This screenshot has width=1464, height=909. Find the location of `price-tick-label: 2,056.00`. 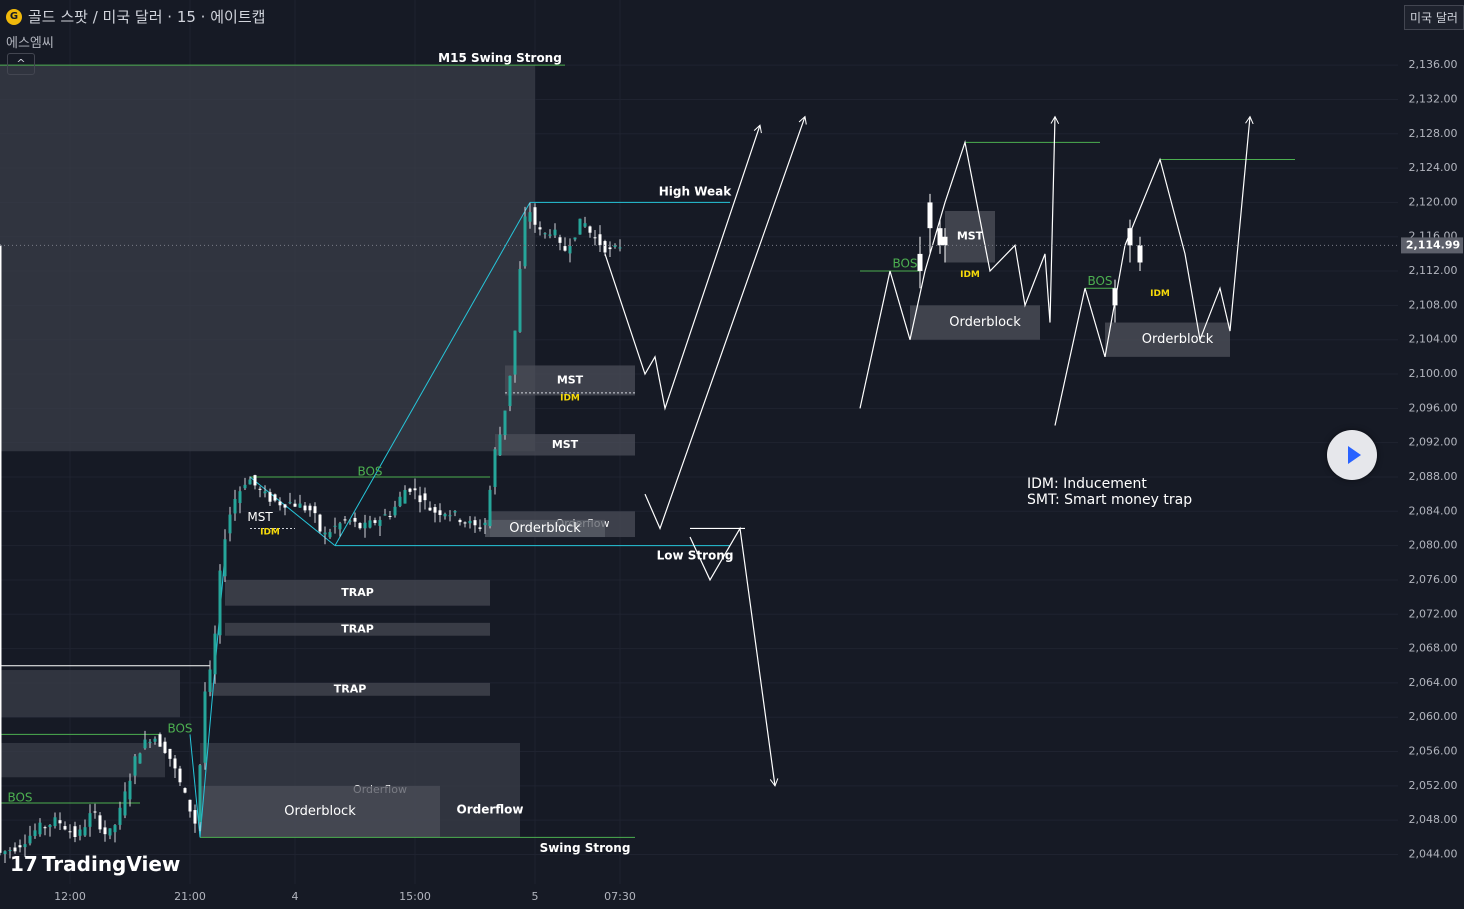

price-tick-label: 2,056.00 is located at coordinates (1433, 751).